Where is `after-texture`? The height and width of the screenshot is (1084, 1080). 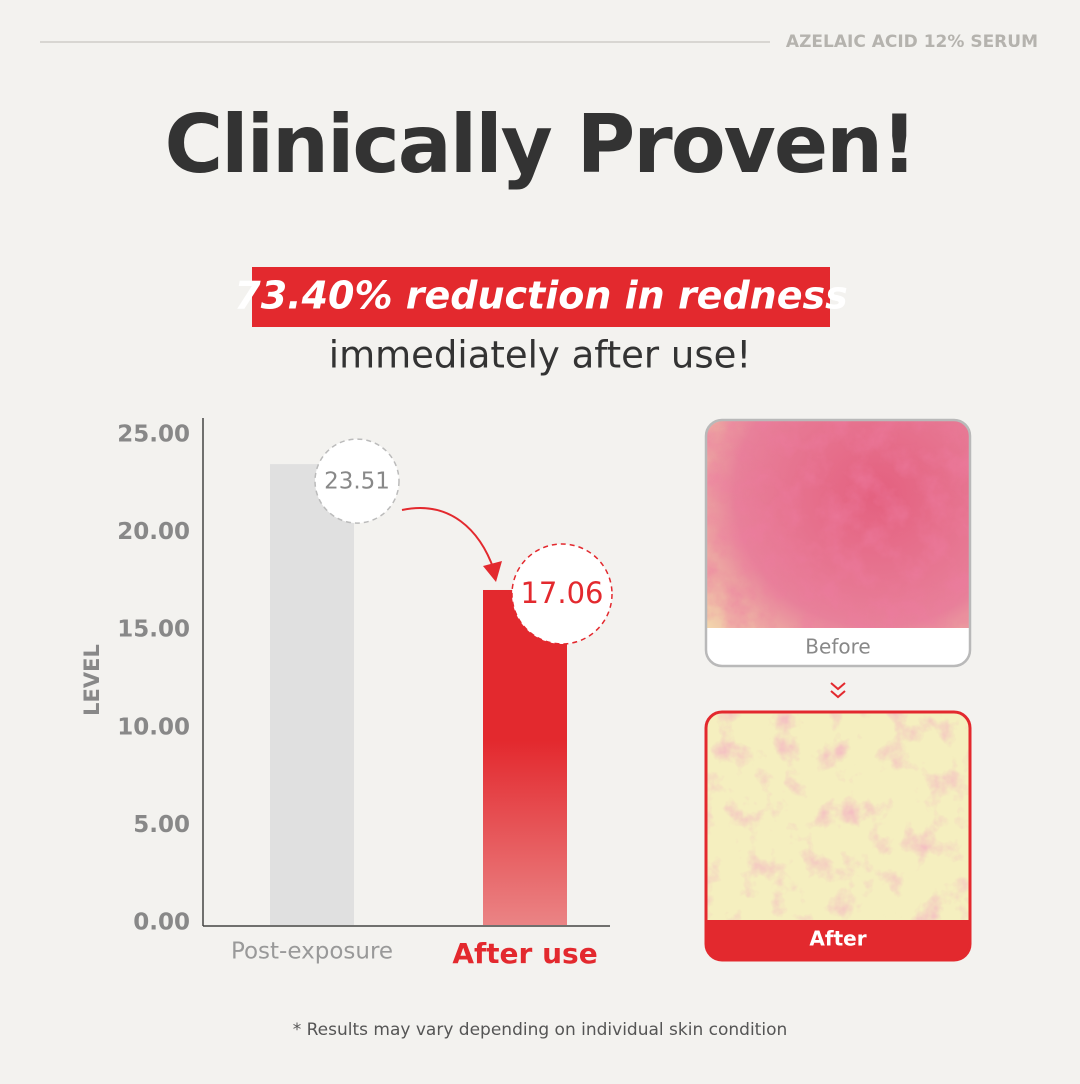 after-texture is located at coordinates (838, 836).